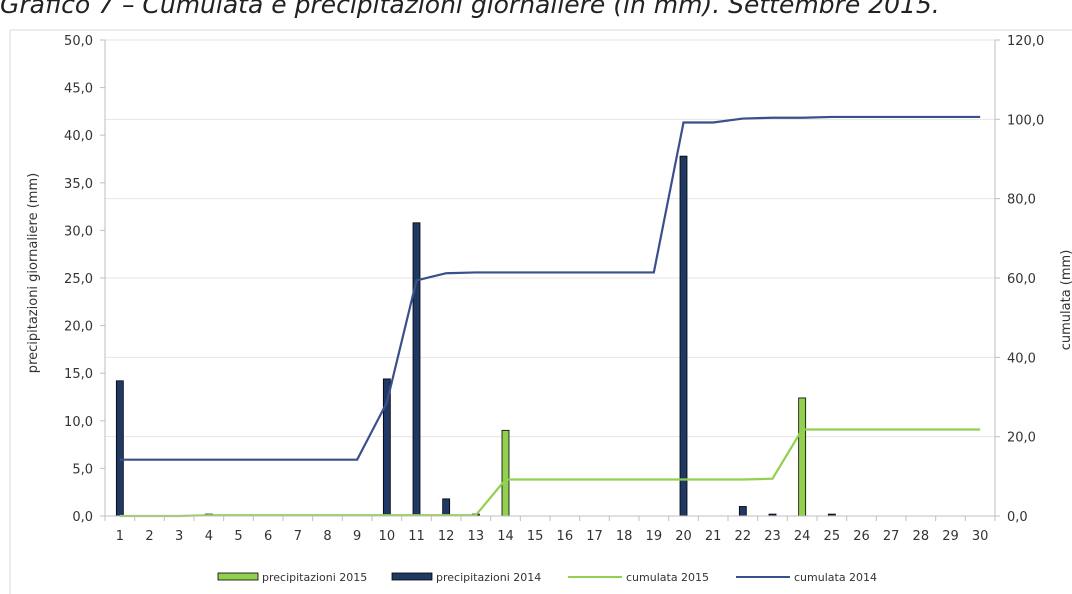  What do you see at coordinates (238, 536) in the screenshot?
I see `x-tick-label: 5` at bounding box center [238, 536].